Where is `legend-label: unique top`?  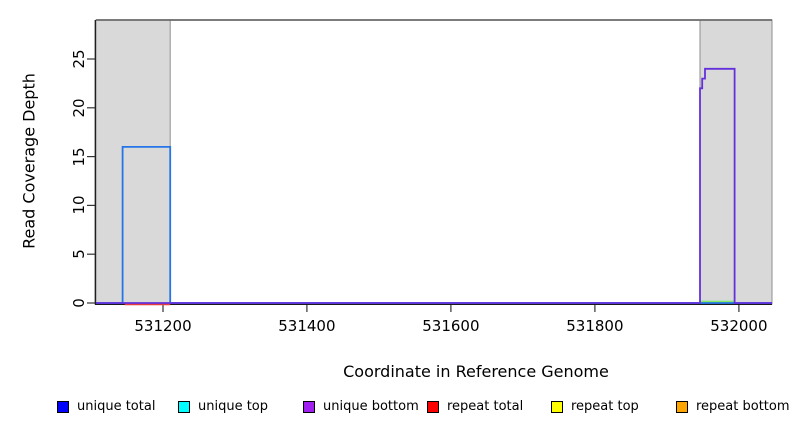 legend-label: unique top is located at coordinates (233, 406).